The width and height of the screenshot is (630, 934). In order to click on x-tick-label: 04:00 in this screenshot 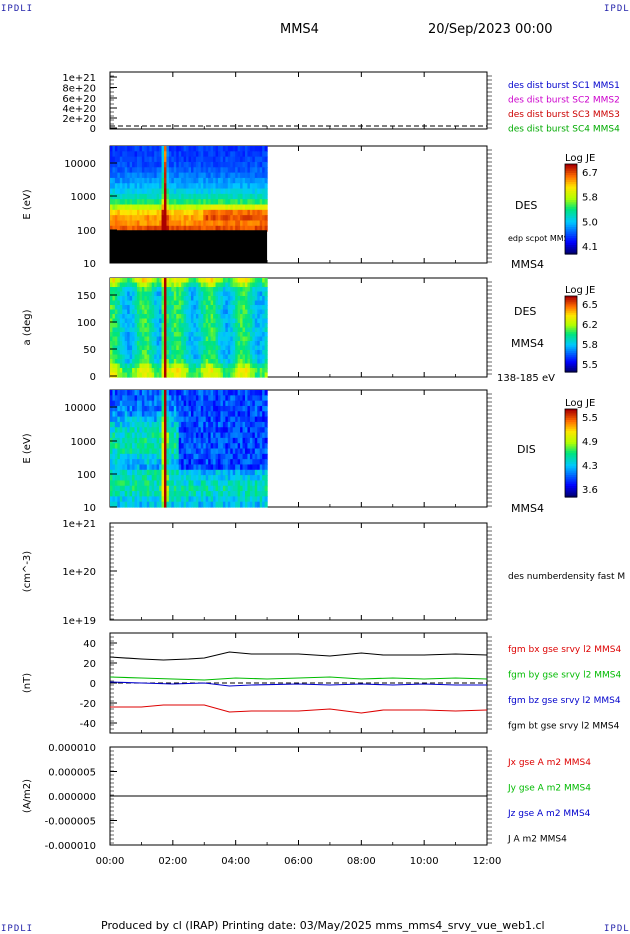, I will do `click(235, 861)`.